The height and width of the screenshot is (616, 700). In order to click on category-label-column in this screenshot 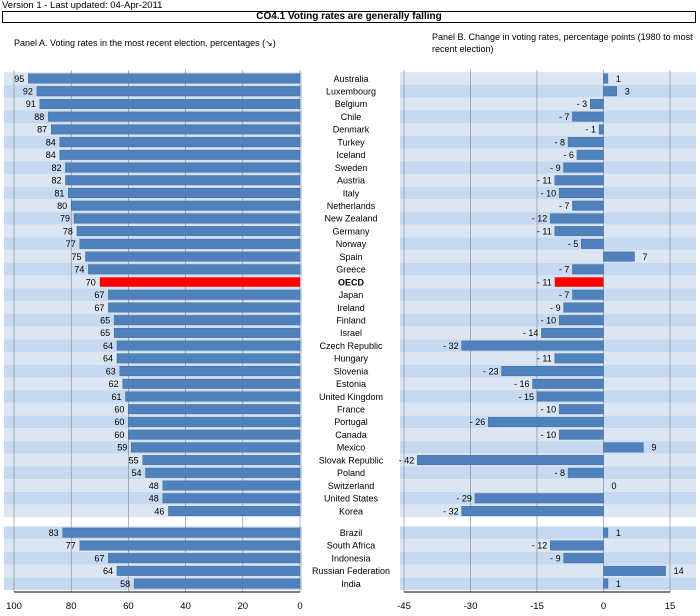, I will do `click(351, 331)`.